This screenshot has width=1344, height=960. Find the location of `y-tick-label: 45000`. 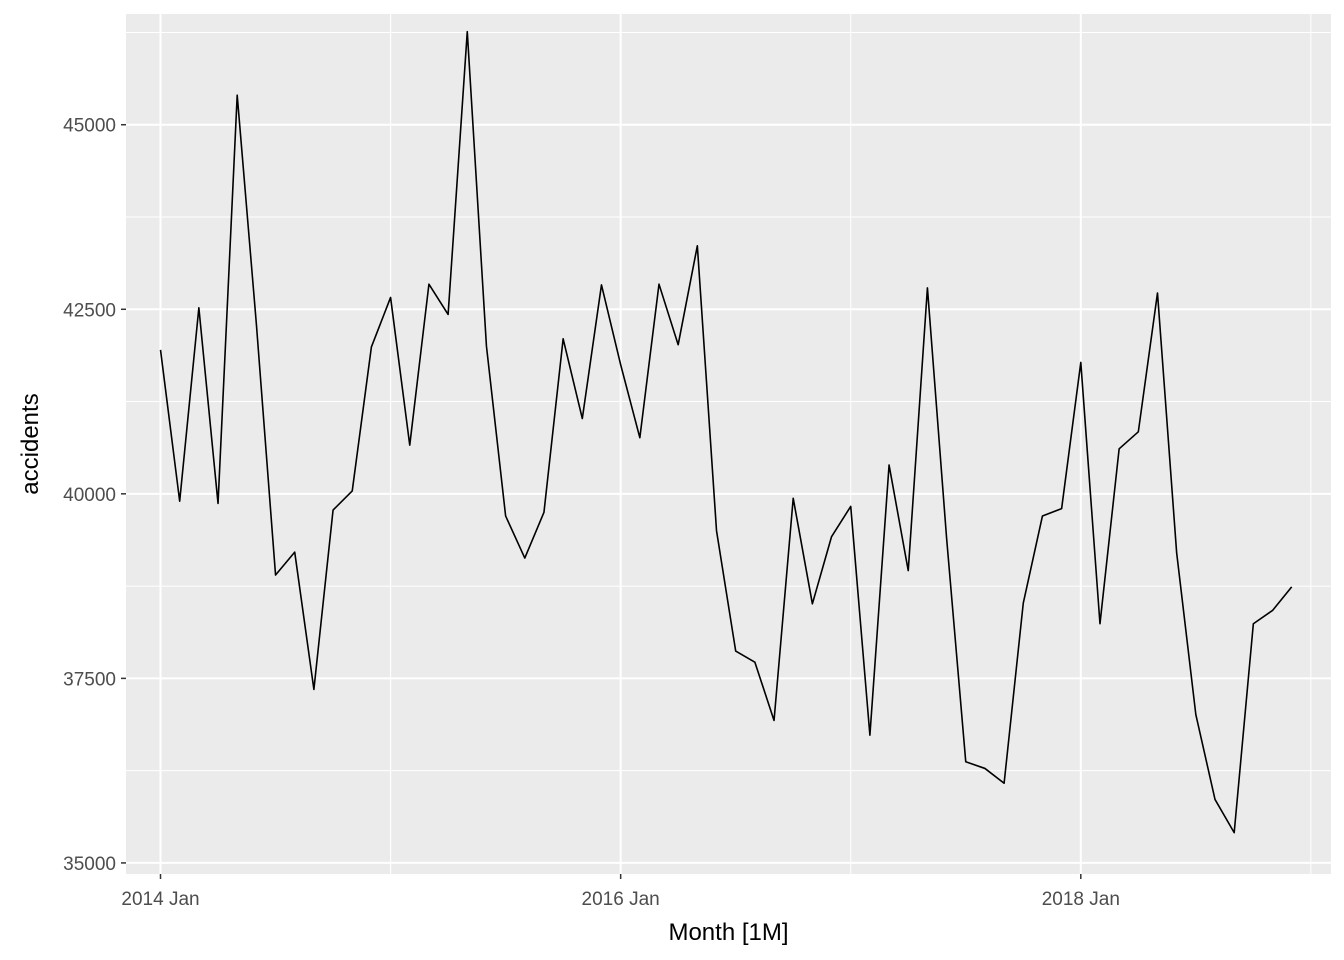

y-tick-label: 45000 is located at coordinates (89, 126).